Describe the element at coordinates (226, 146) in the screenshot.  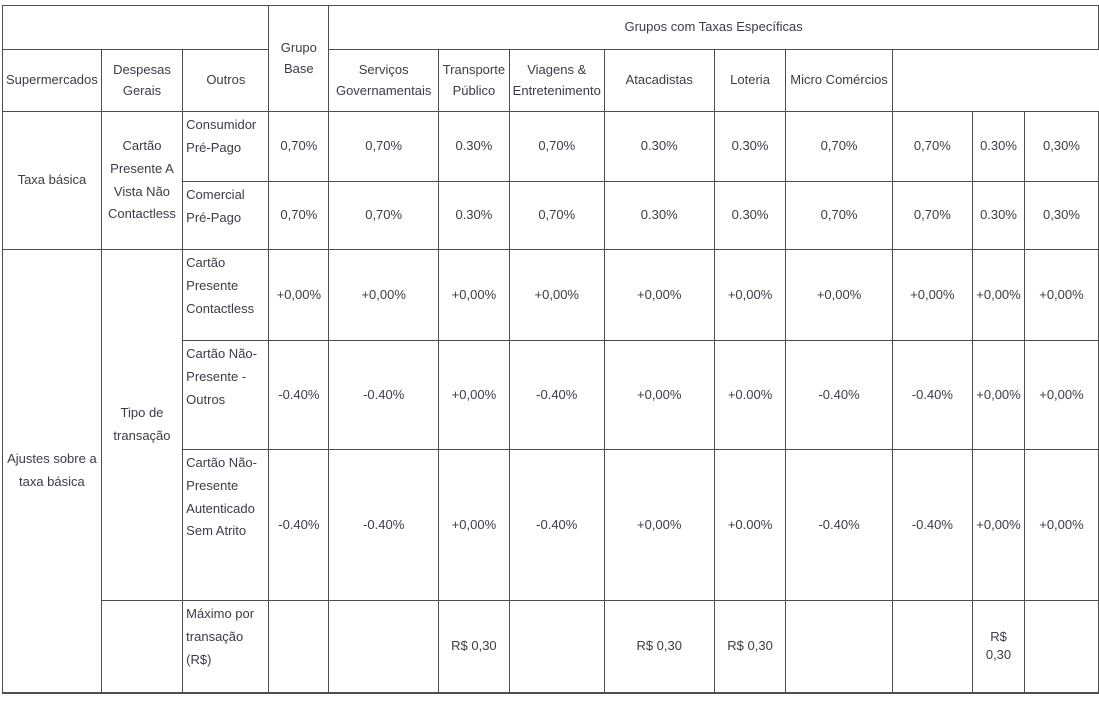
I see `row-label: Consumidor Pré-Pago` at that location.